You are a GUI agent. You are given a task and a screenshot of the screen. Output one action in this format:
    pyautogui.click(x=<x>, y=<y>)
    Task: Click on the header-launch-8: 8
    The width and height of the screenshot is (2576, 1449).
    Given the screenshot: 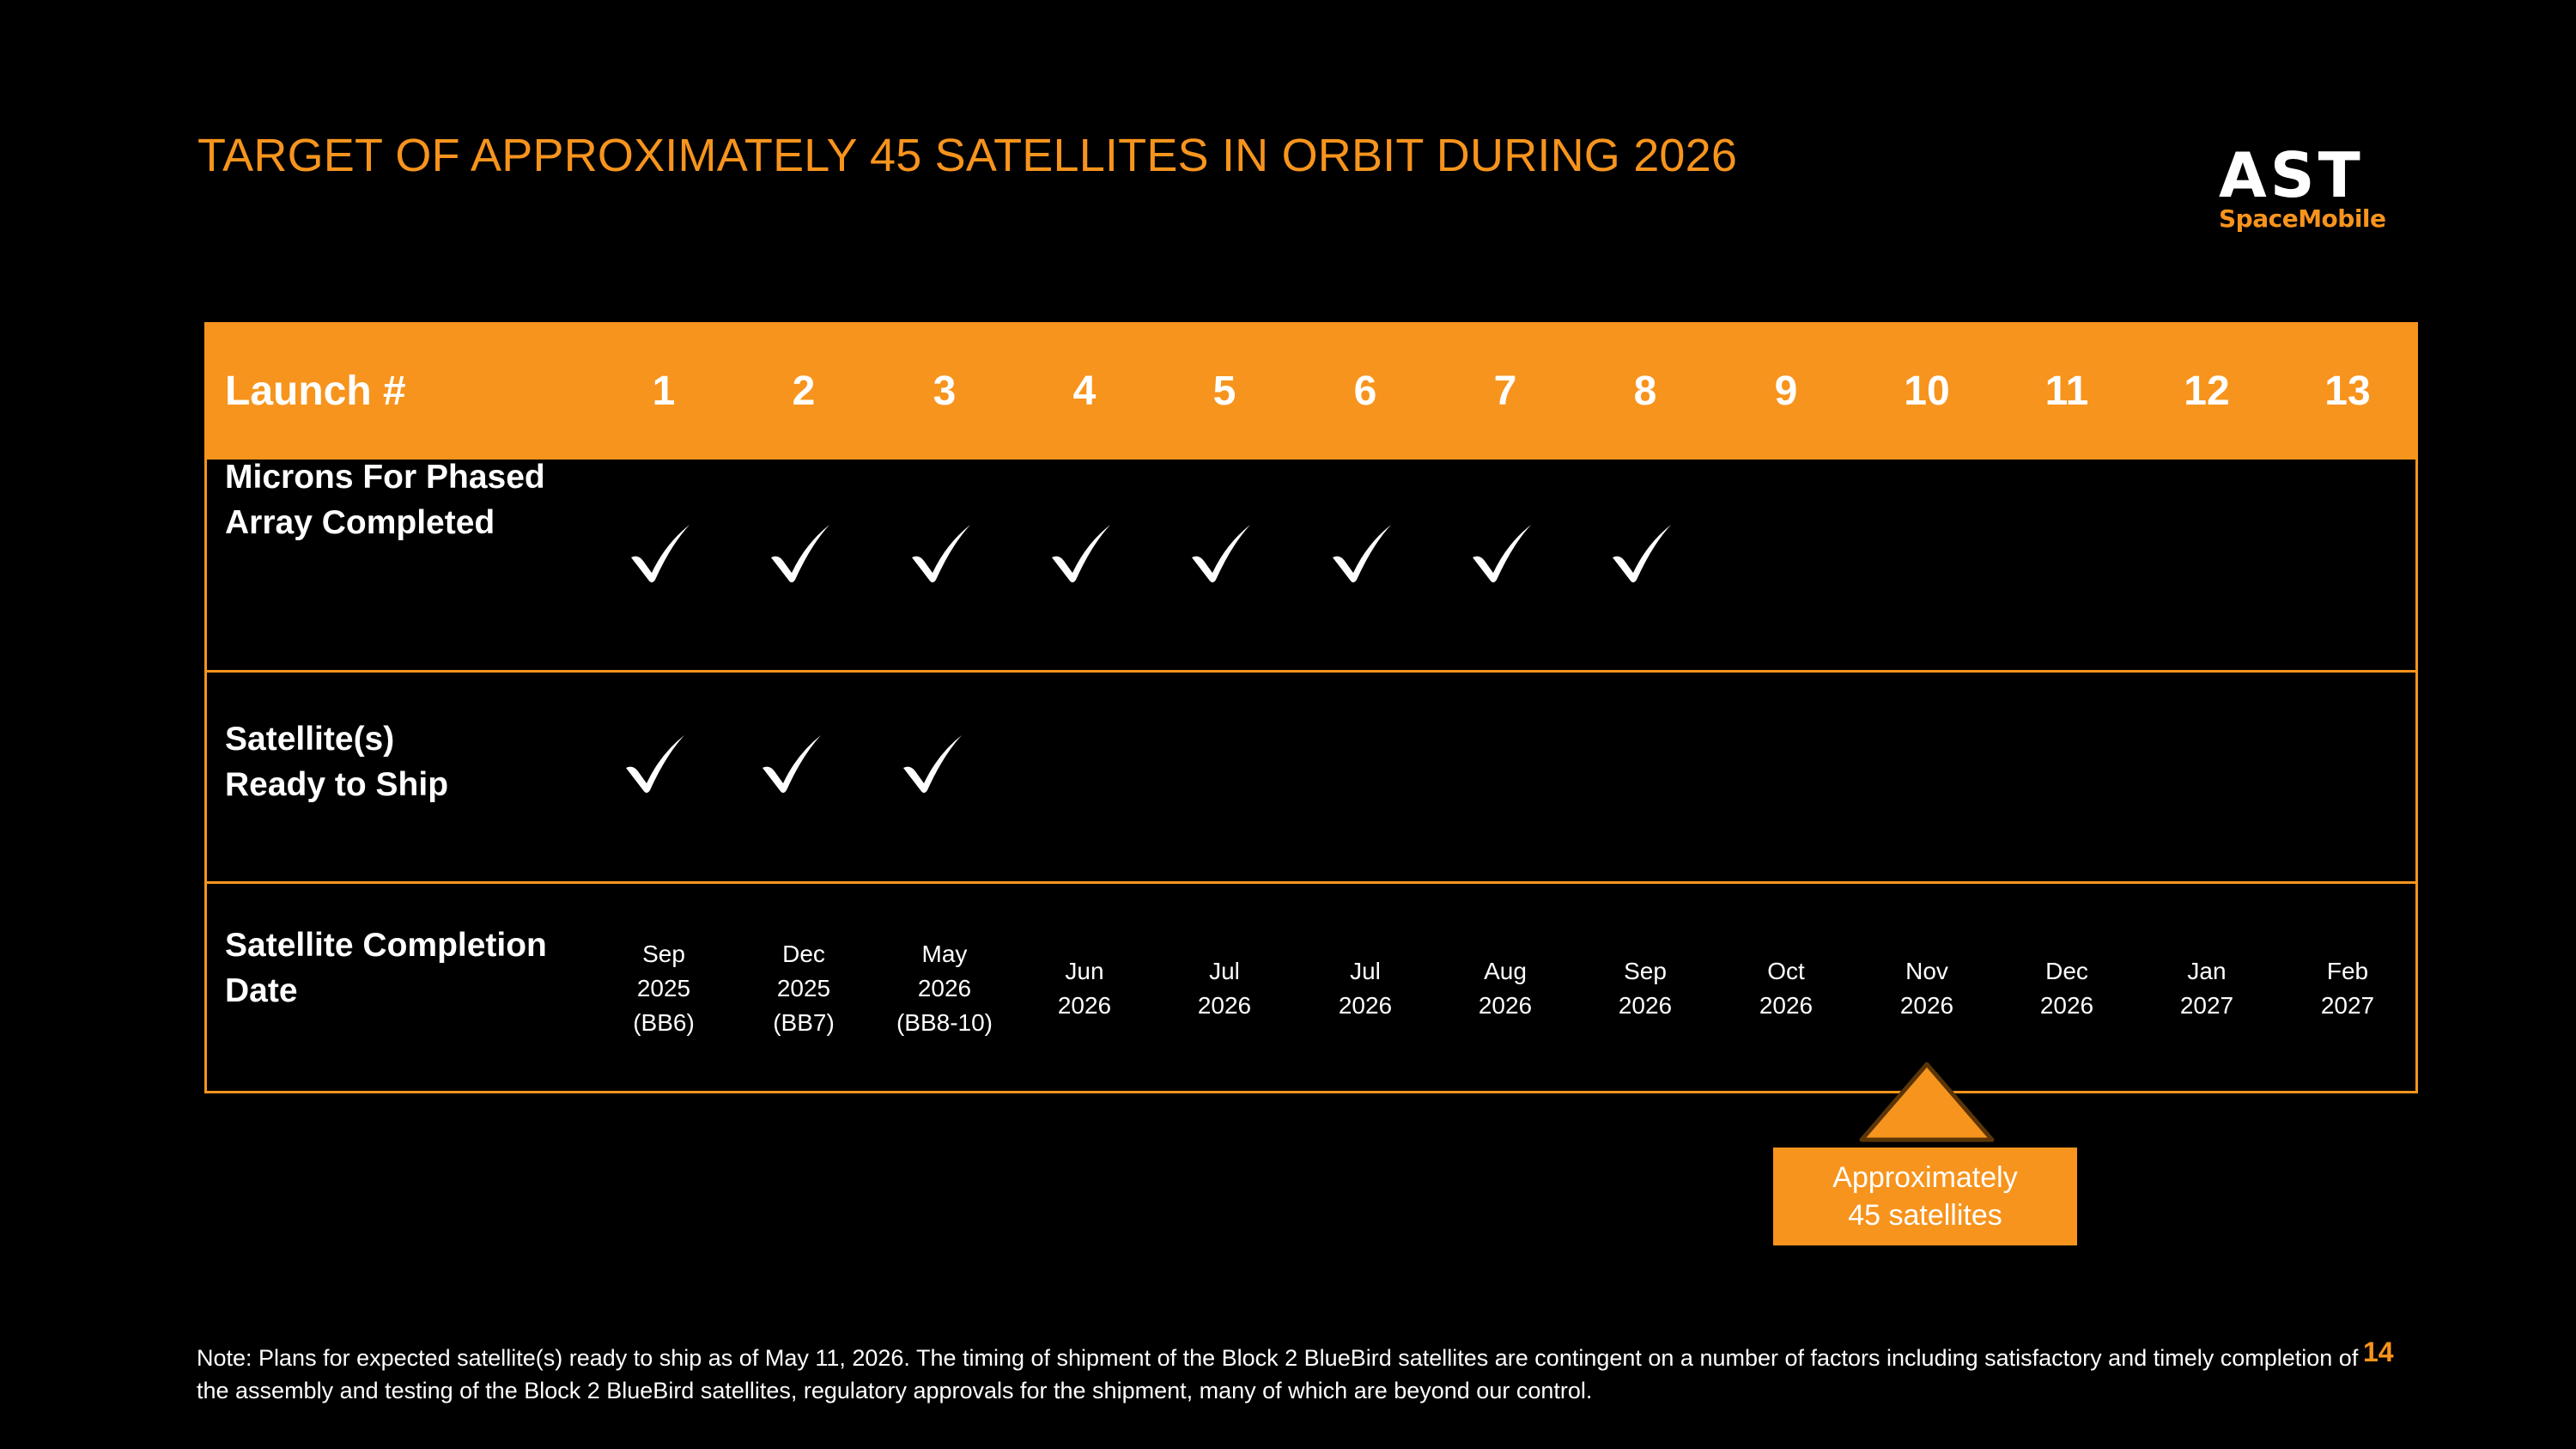 What is the action you would take?
    pyautogui.click(x=1645, y=391)
    